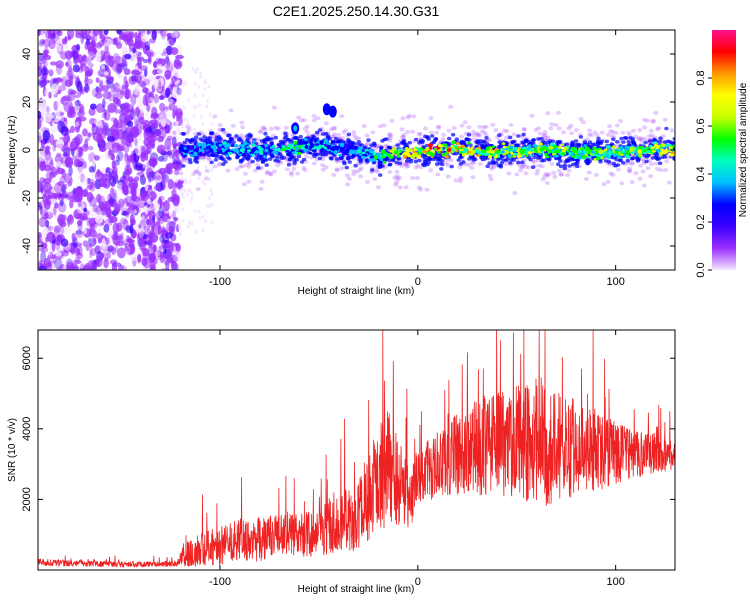 This screenshot has width=750, height=600. What do you see at coordinates (220, 282) in the screenshot?
I see `spectrogram-x-tick-label: -100` at bounding box center [220, 282].